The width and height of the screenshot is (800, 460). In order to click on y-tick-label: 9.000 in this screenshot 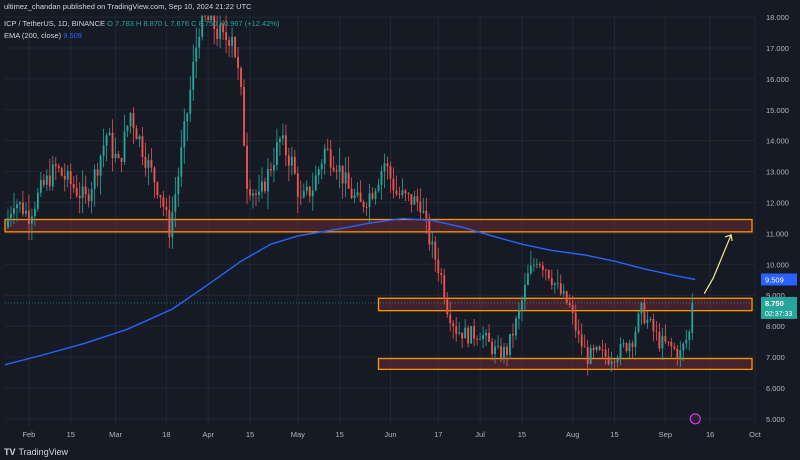, I will do `click(775, 295)`.